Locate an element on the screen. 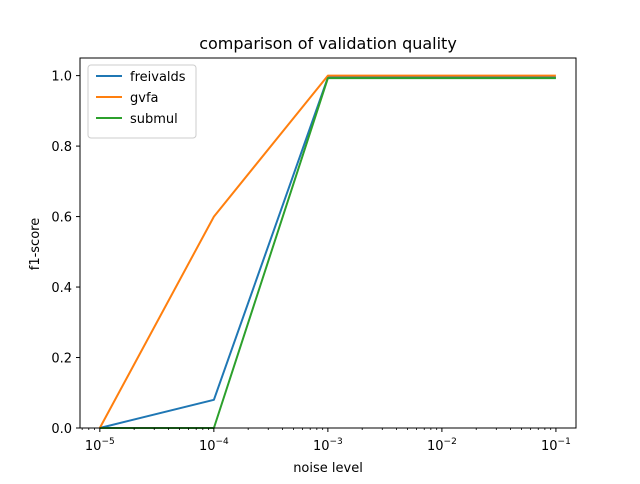 This screenshot has width=640, height=484. x-tick-label: 10⁻⁵ is located at coordinates (100, 445).